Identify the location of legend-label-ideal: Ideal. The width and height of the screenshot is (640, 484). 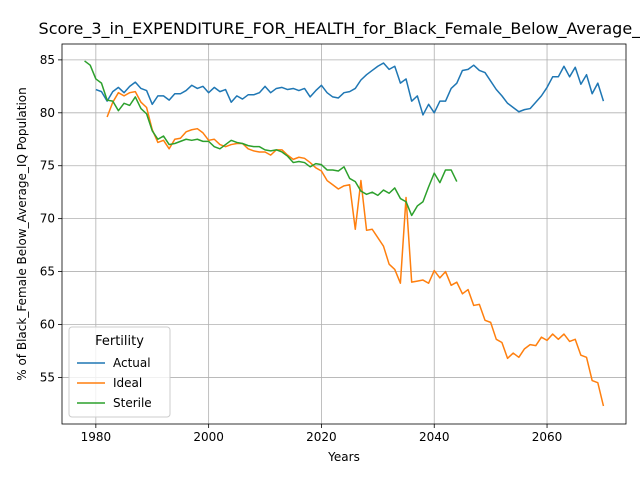
(127, 383).